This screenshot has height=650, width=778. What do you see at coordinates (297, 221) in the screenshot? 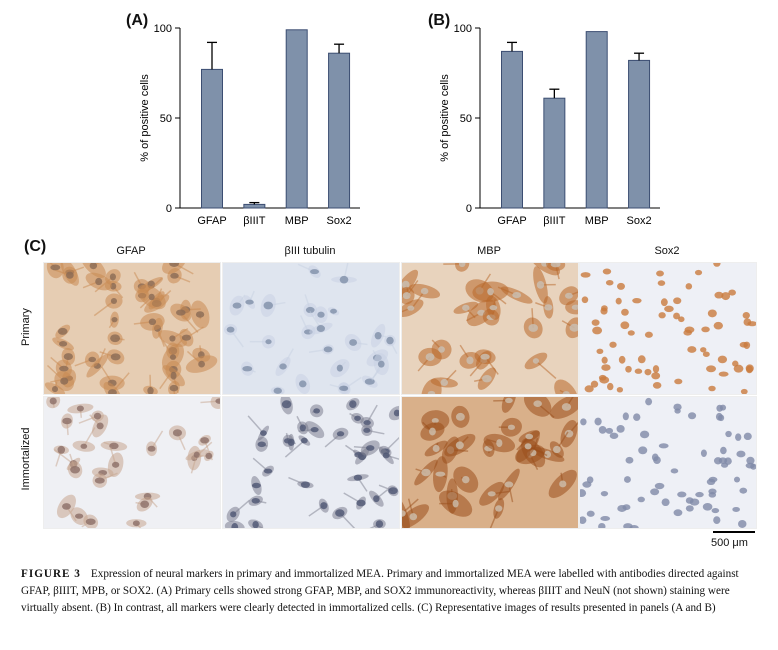
I see `x-tick-label: MBP` at bounding box center [297, 221].